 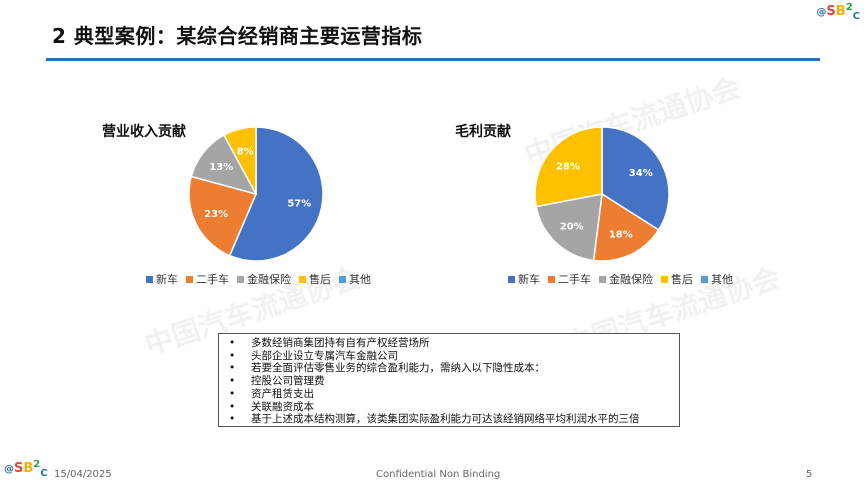 I want to click on revenue-chart-title: 营业收入贡献, so click(x=144, y=132).